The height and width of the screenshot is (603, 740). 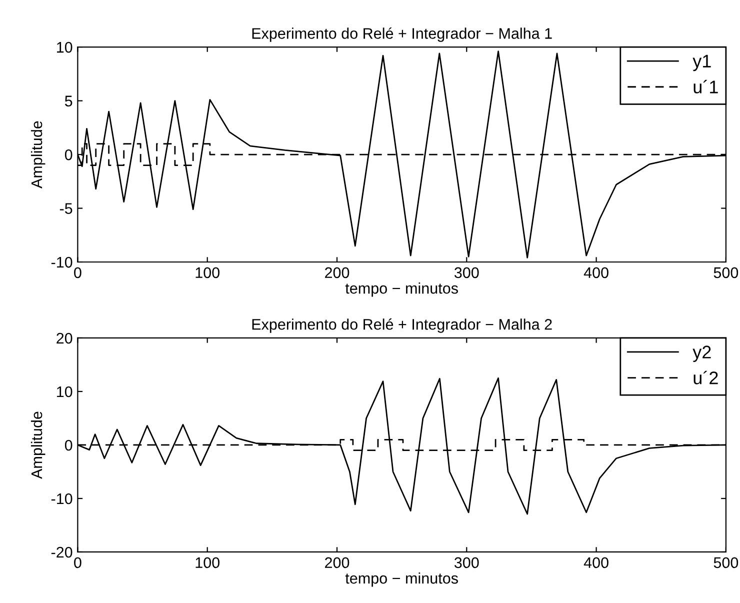 What do you see at coordinates (402, 325) in the screenshot?
I see `chart-title: Experimento do Relé + Integrador − Malha 2` at bounding box center [402, 325].